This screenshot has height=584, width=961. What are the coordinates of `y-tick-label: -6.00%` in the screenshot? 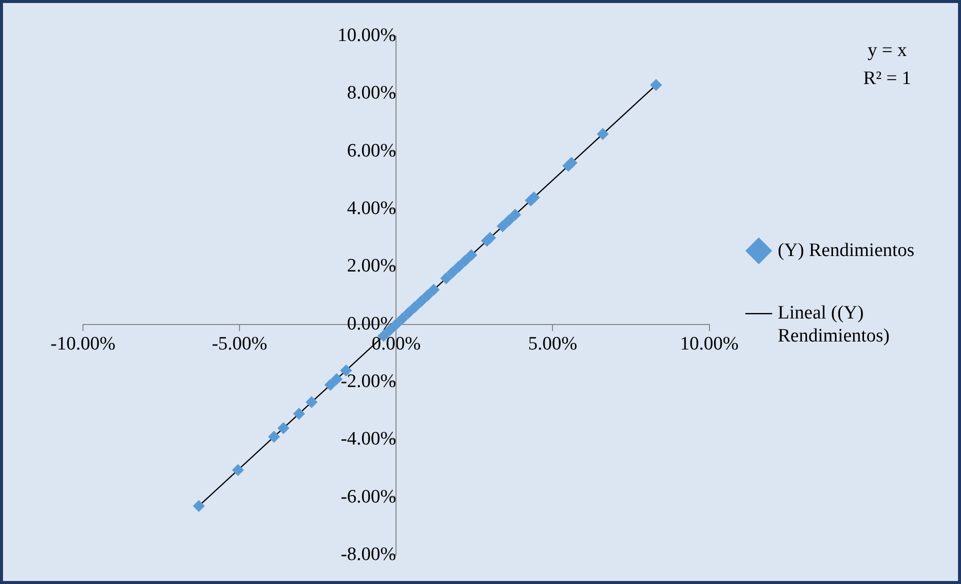 It's located at (368, 497).